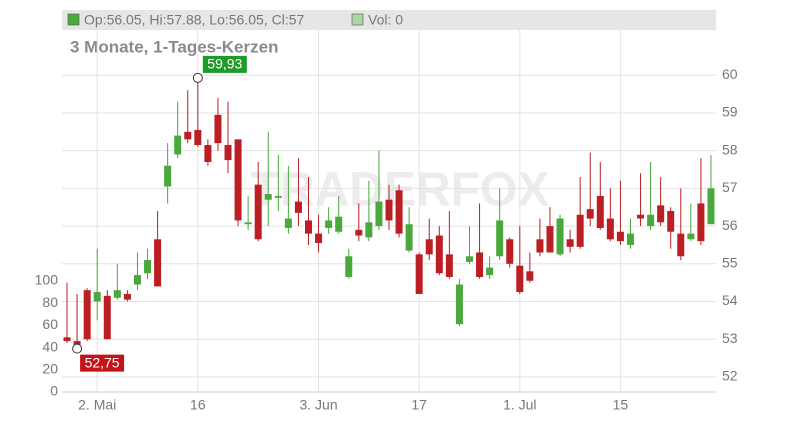 The width and height of the screenshot is (800, 425). I want to click on legend-label: Op:56.05, Hi:57.88, Lo:56.05, Cl:57, so click(194, 20).